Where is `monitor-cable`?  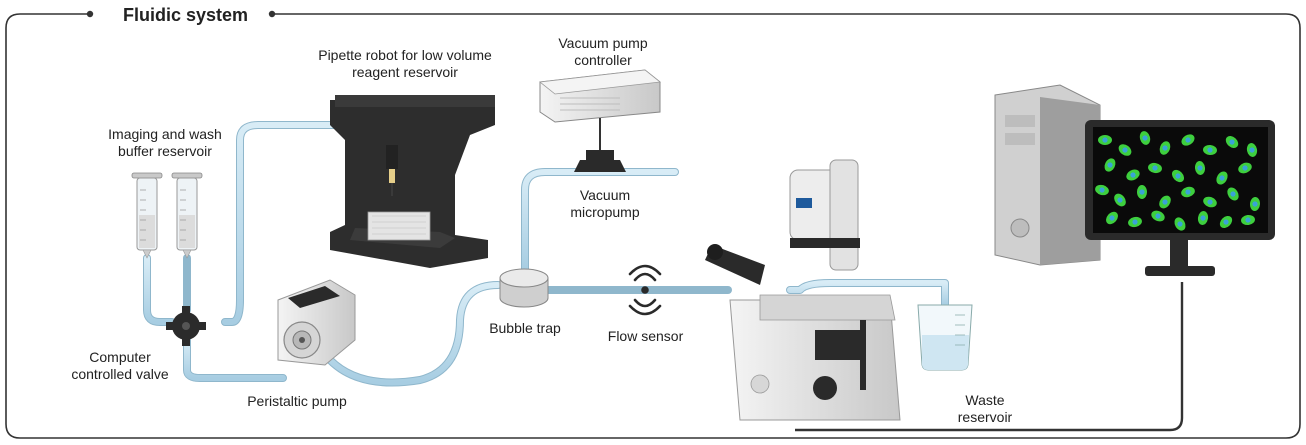 monitor-cable is located at coordinates (989, 357).